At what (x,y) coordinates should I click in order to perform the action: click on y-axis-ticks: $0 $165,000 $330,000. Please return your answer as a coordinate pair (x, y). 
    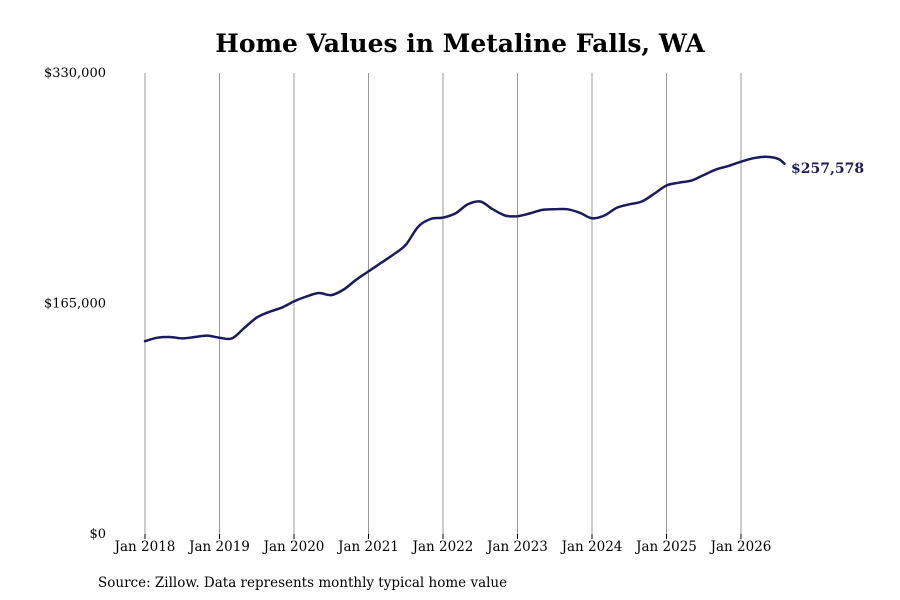
    Looking at the image, I should click on (75, 304).